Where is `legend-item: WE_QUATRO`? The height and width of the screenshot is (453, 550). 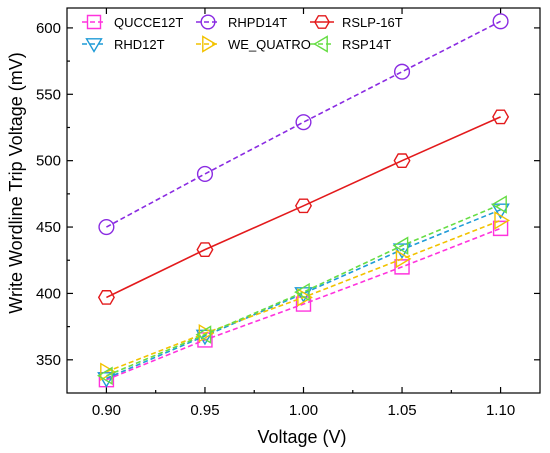 legend-item: WE_QUATRO is located at coordinates (253, 44).